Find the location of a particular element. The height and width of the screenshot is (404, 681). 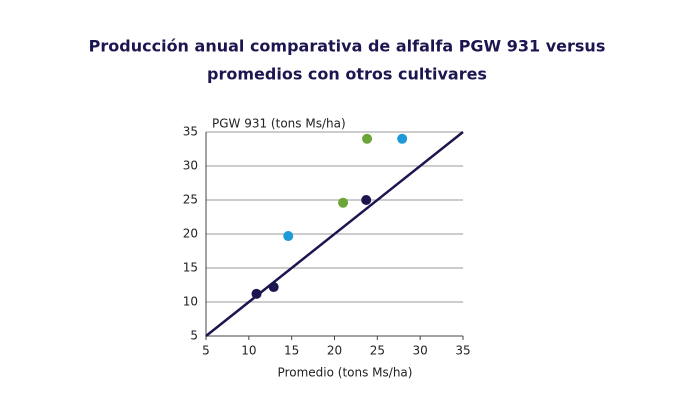

y-tick-label: 5 is located at coordinates (194, 336).